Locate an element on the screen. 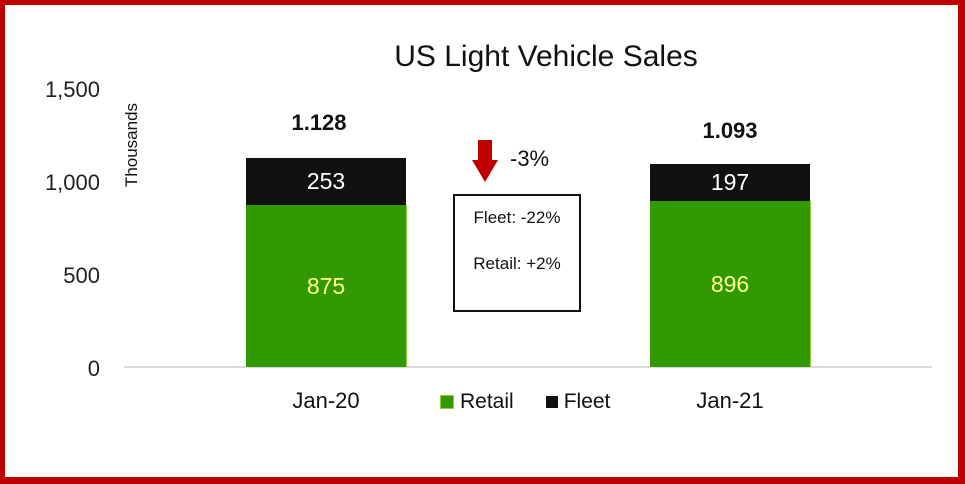 The image size is (965, 484). y-tick-0: 0 is located at coordinates (93, 368).